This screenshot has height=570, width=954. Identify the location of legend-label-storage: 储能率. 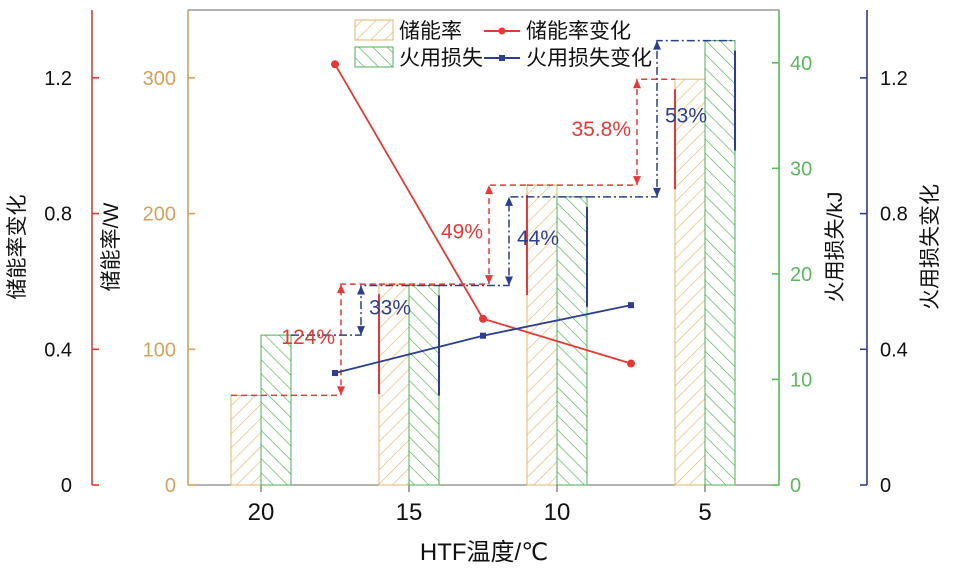
(430, 31).